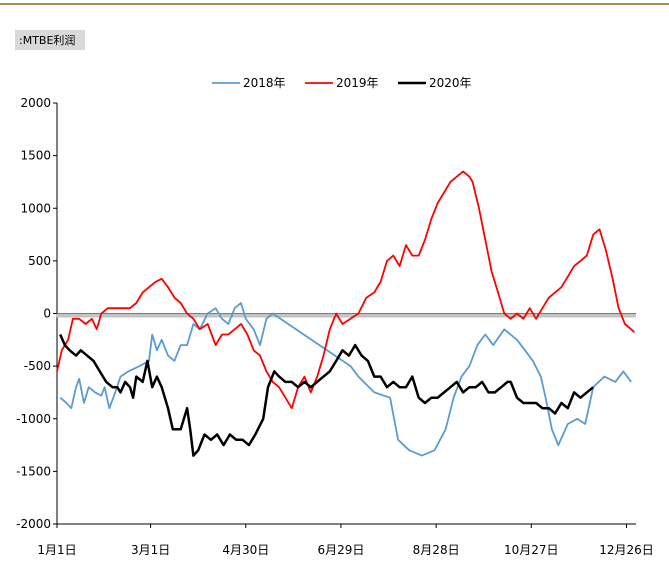 The width and height of the screenshot is (669, 577). Describe the element at coordinates (436, 550) in the screenshot. I see `x-tick-label: 8月28日` at that location.